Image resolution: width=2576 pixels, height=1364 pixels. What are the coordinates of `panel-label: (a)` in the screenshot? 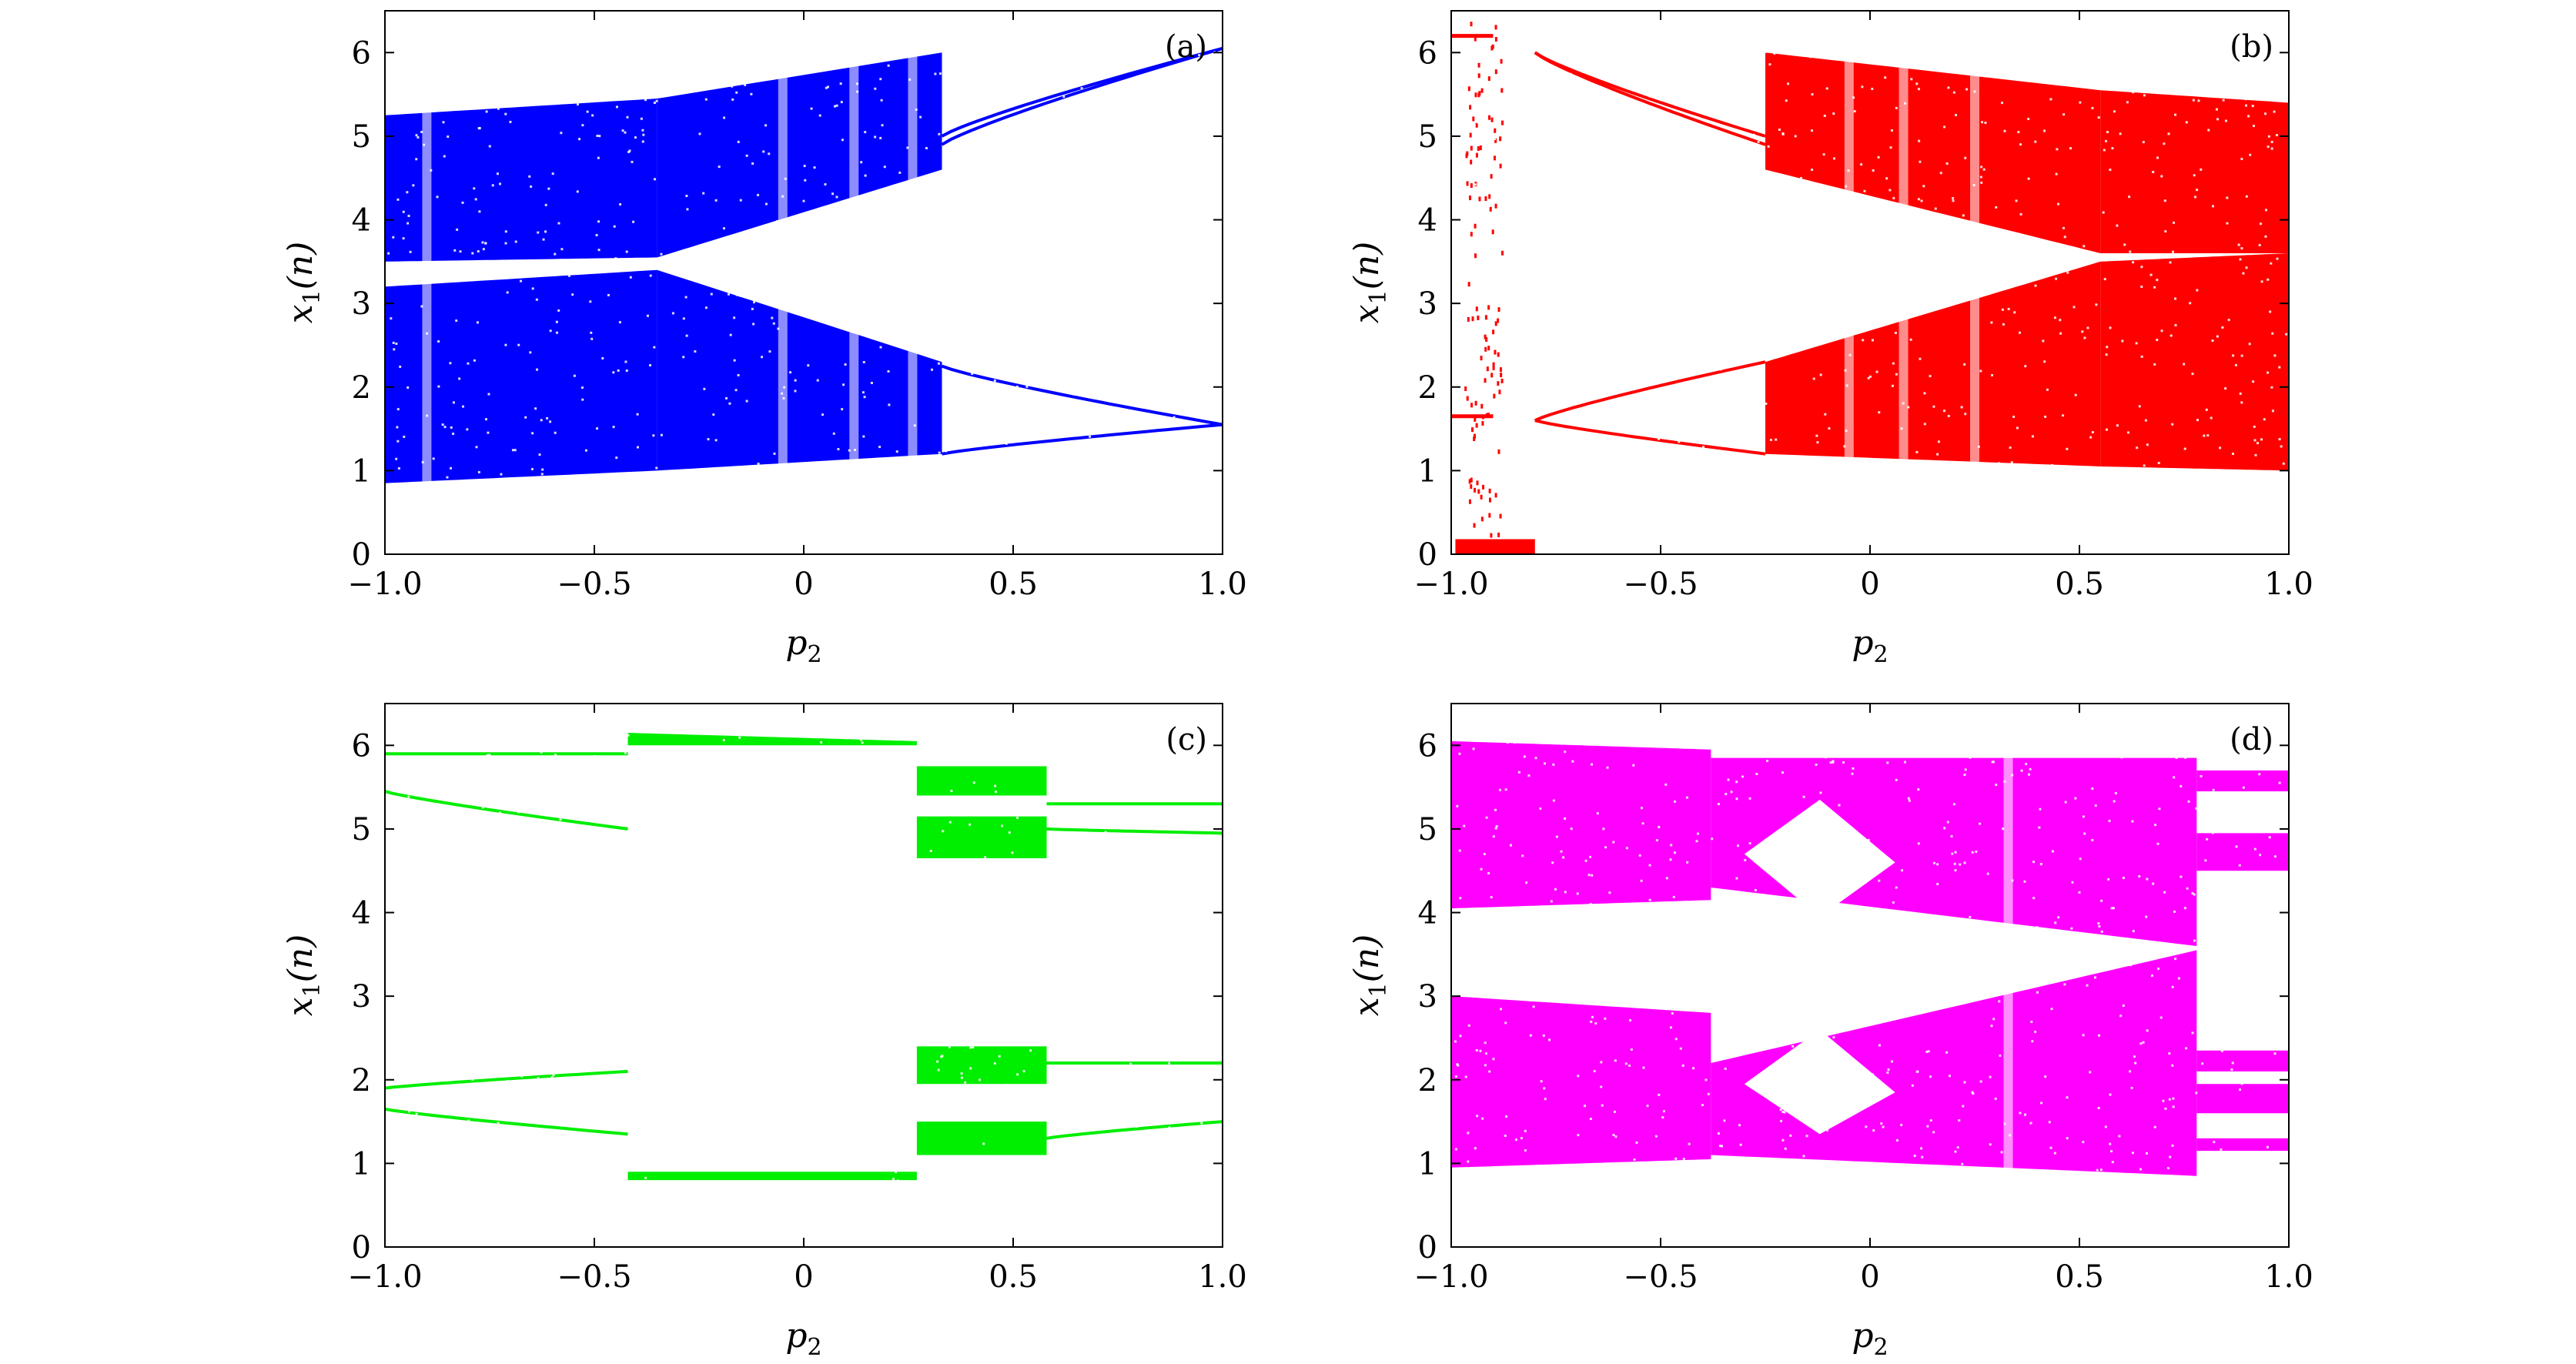 It's located at (1186, 47).